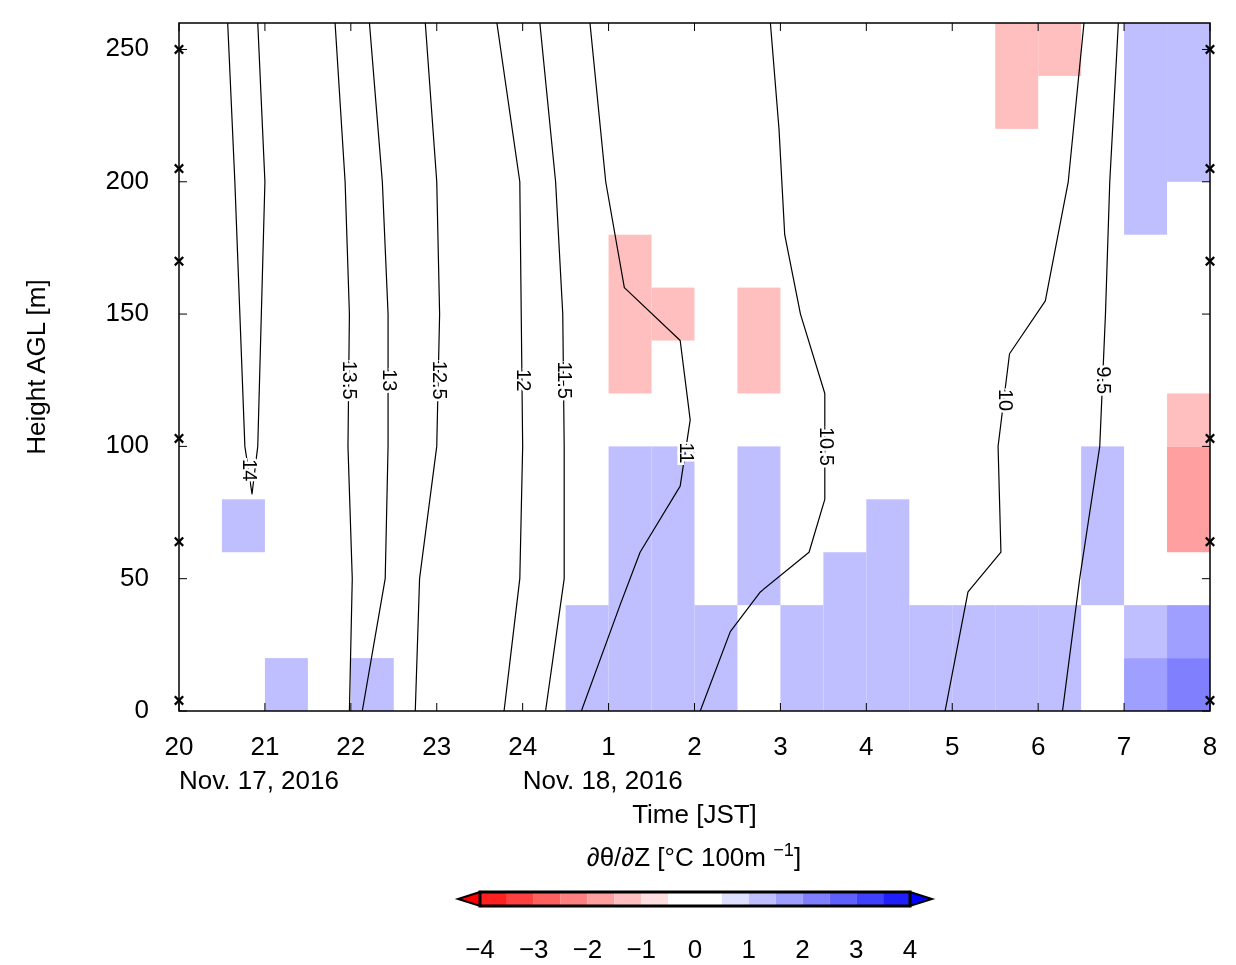 The height and width of the screenshot is (965, 1236). I want to click on x-tick-label: 5, so click(952, 746).